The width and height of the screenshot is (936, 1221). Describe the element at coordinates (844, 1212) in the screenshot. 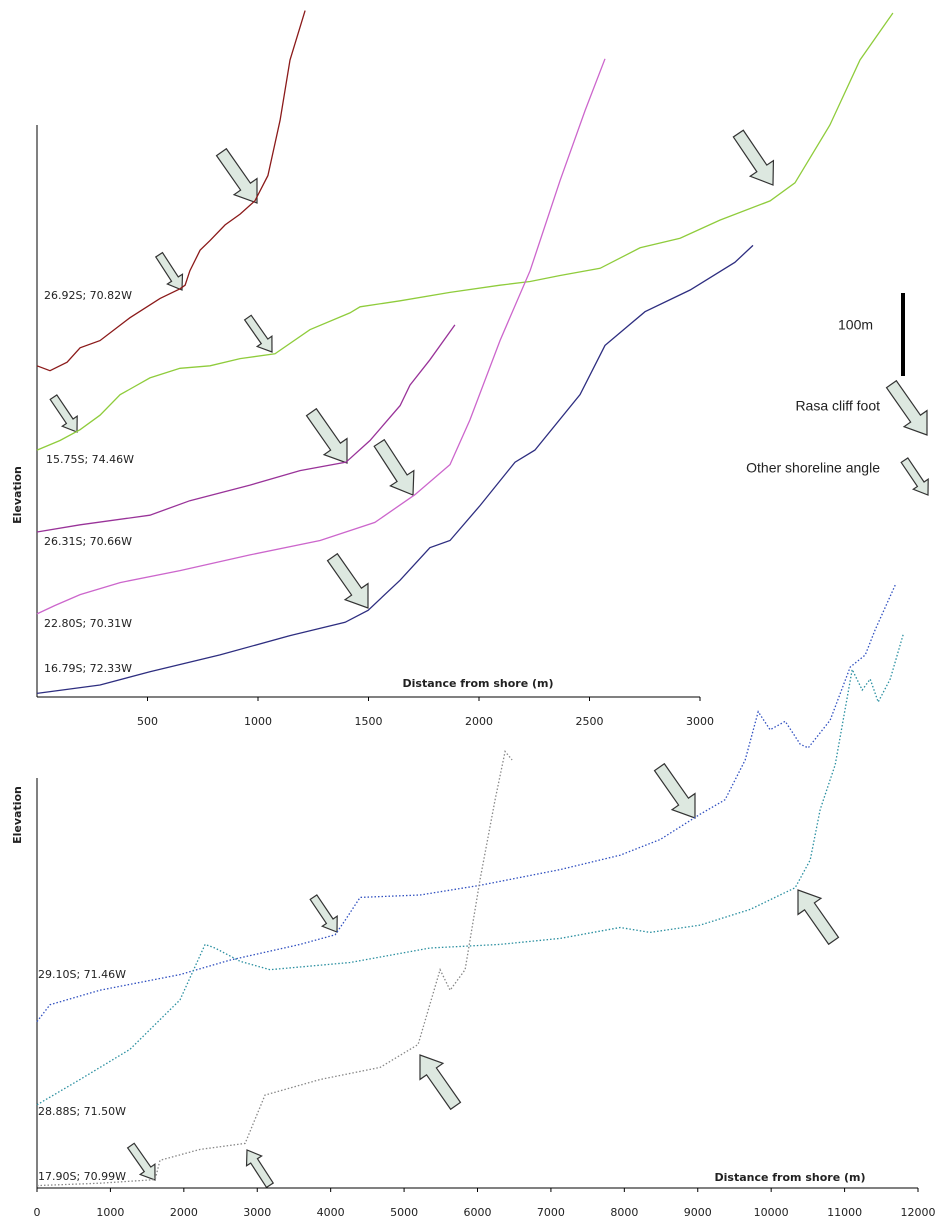

I see `x-tick-label: 11000` at that location.